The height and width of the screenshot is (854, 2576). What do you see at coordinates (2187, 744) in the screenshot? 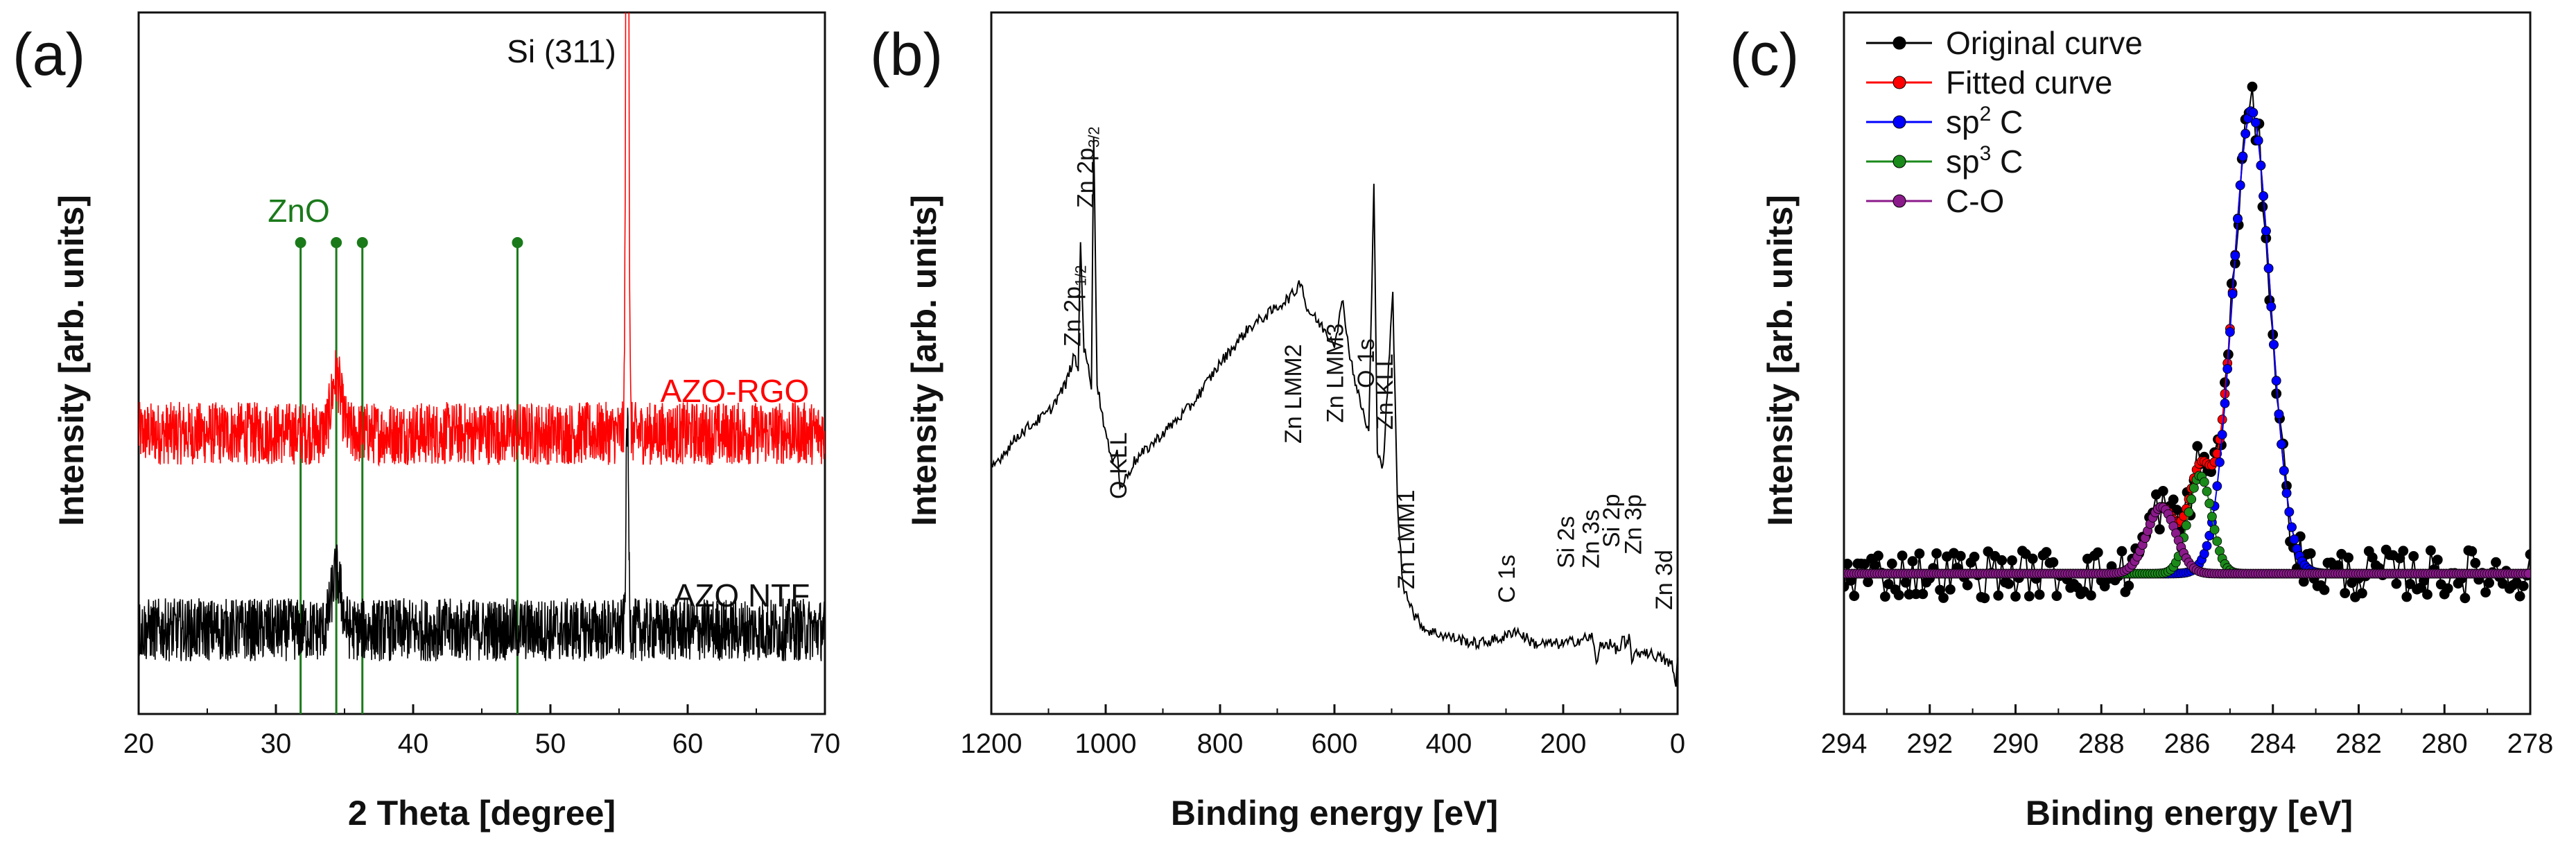
I see `panel-c-xtick-label: 286` at bounding box center [2187, 744].